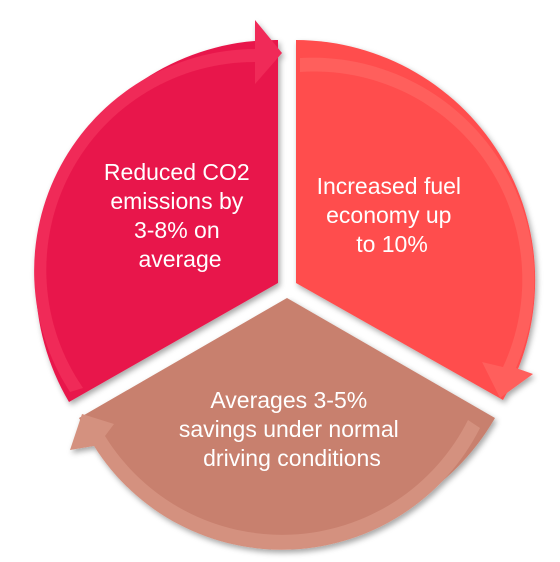 The image size is (560, 562). What do you see at coordinates (179, 259) in the screenshot?
I see `segment-left-line: average` at bounding box center [179, 259].